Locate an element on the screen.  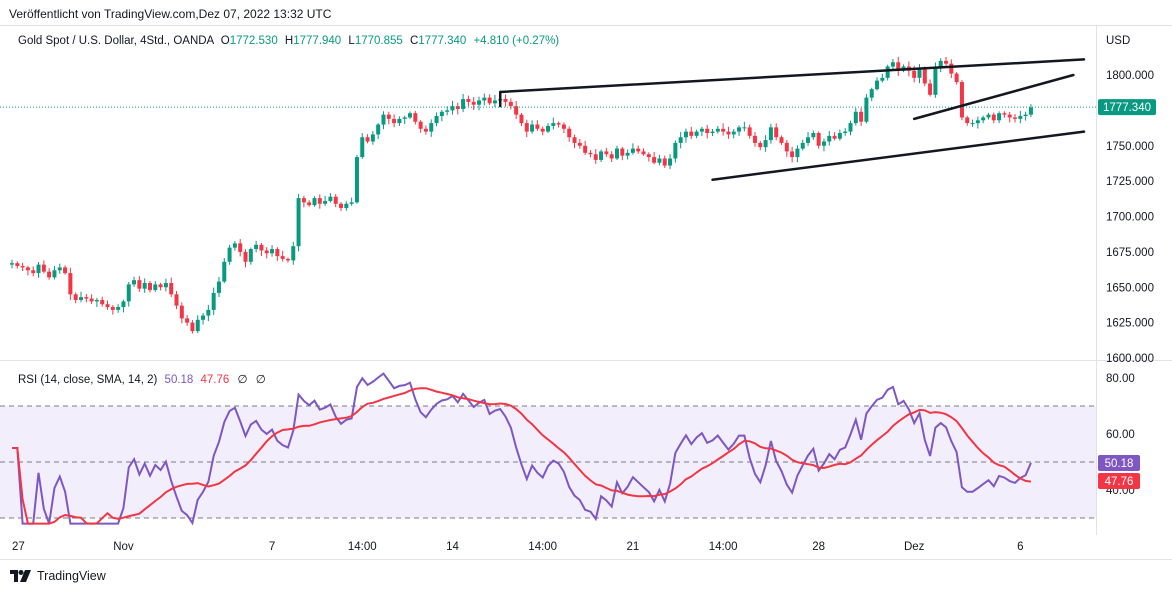
rsi-last-box is located at coordinates (1119, 463).